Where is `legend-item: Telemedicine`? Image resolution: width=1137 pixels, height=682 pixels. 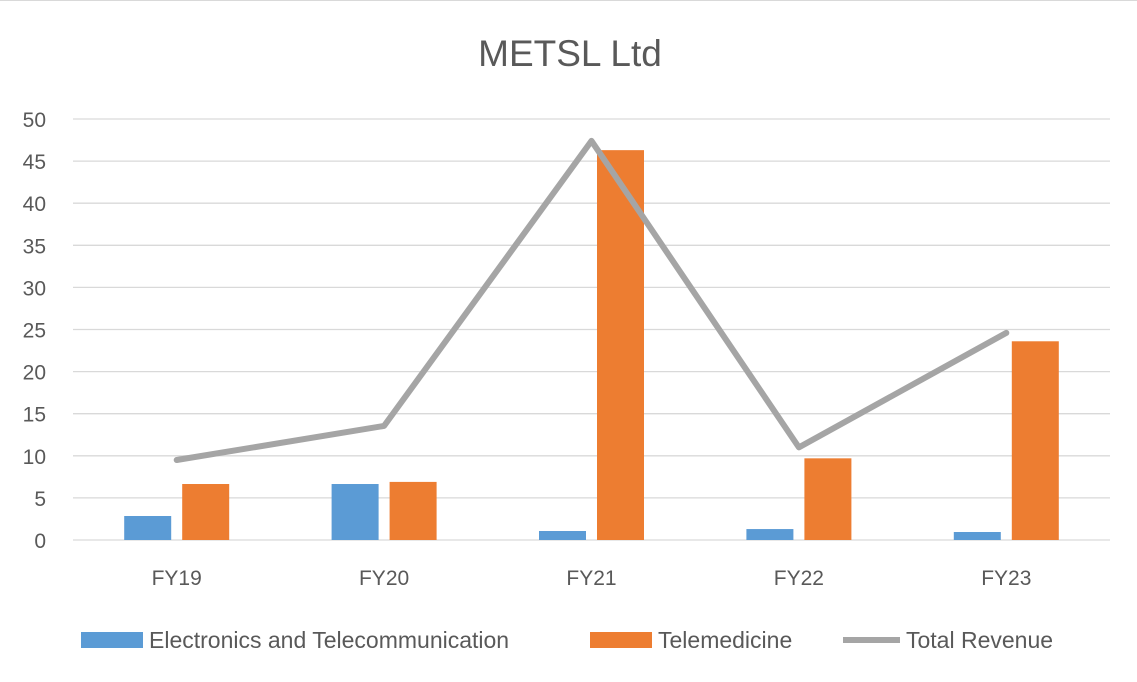 legend-item: Telemedicine is located at coordinates (691, 640).